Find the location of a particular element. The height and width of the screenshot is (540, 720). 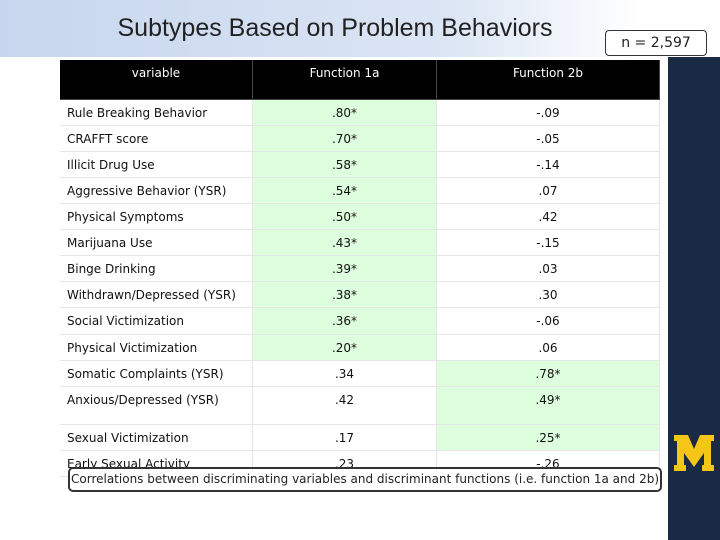

title: Subtypes Based on Problem Behaviors is located at coordinates (335, 28).